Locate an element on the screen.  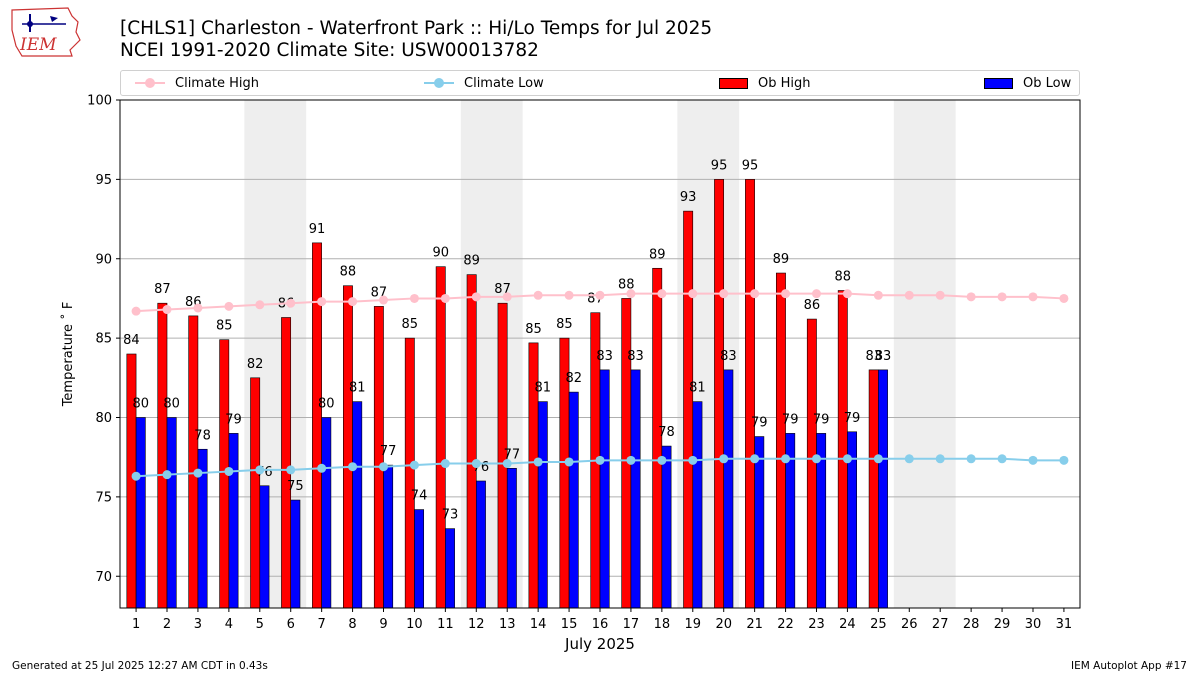
x-tick-label: 19 is located at coordinates (693, 624).